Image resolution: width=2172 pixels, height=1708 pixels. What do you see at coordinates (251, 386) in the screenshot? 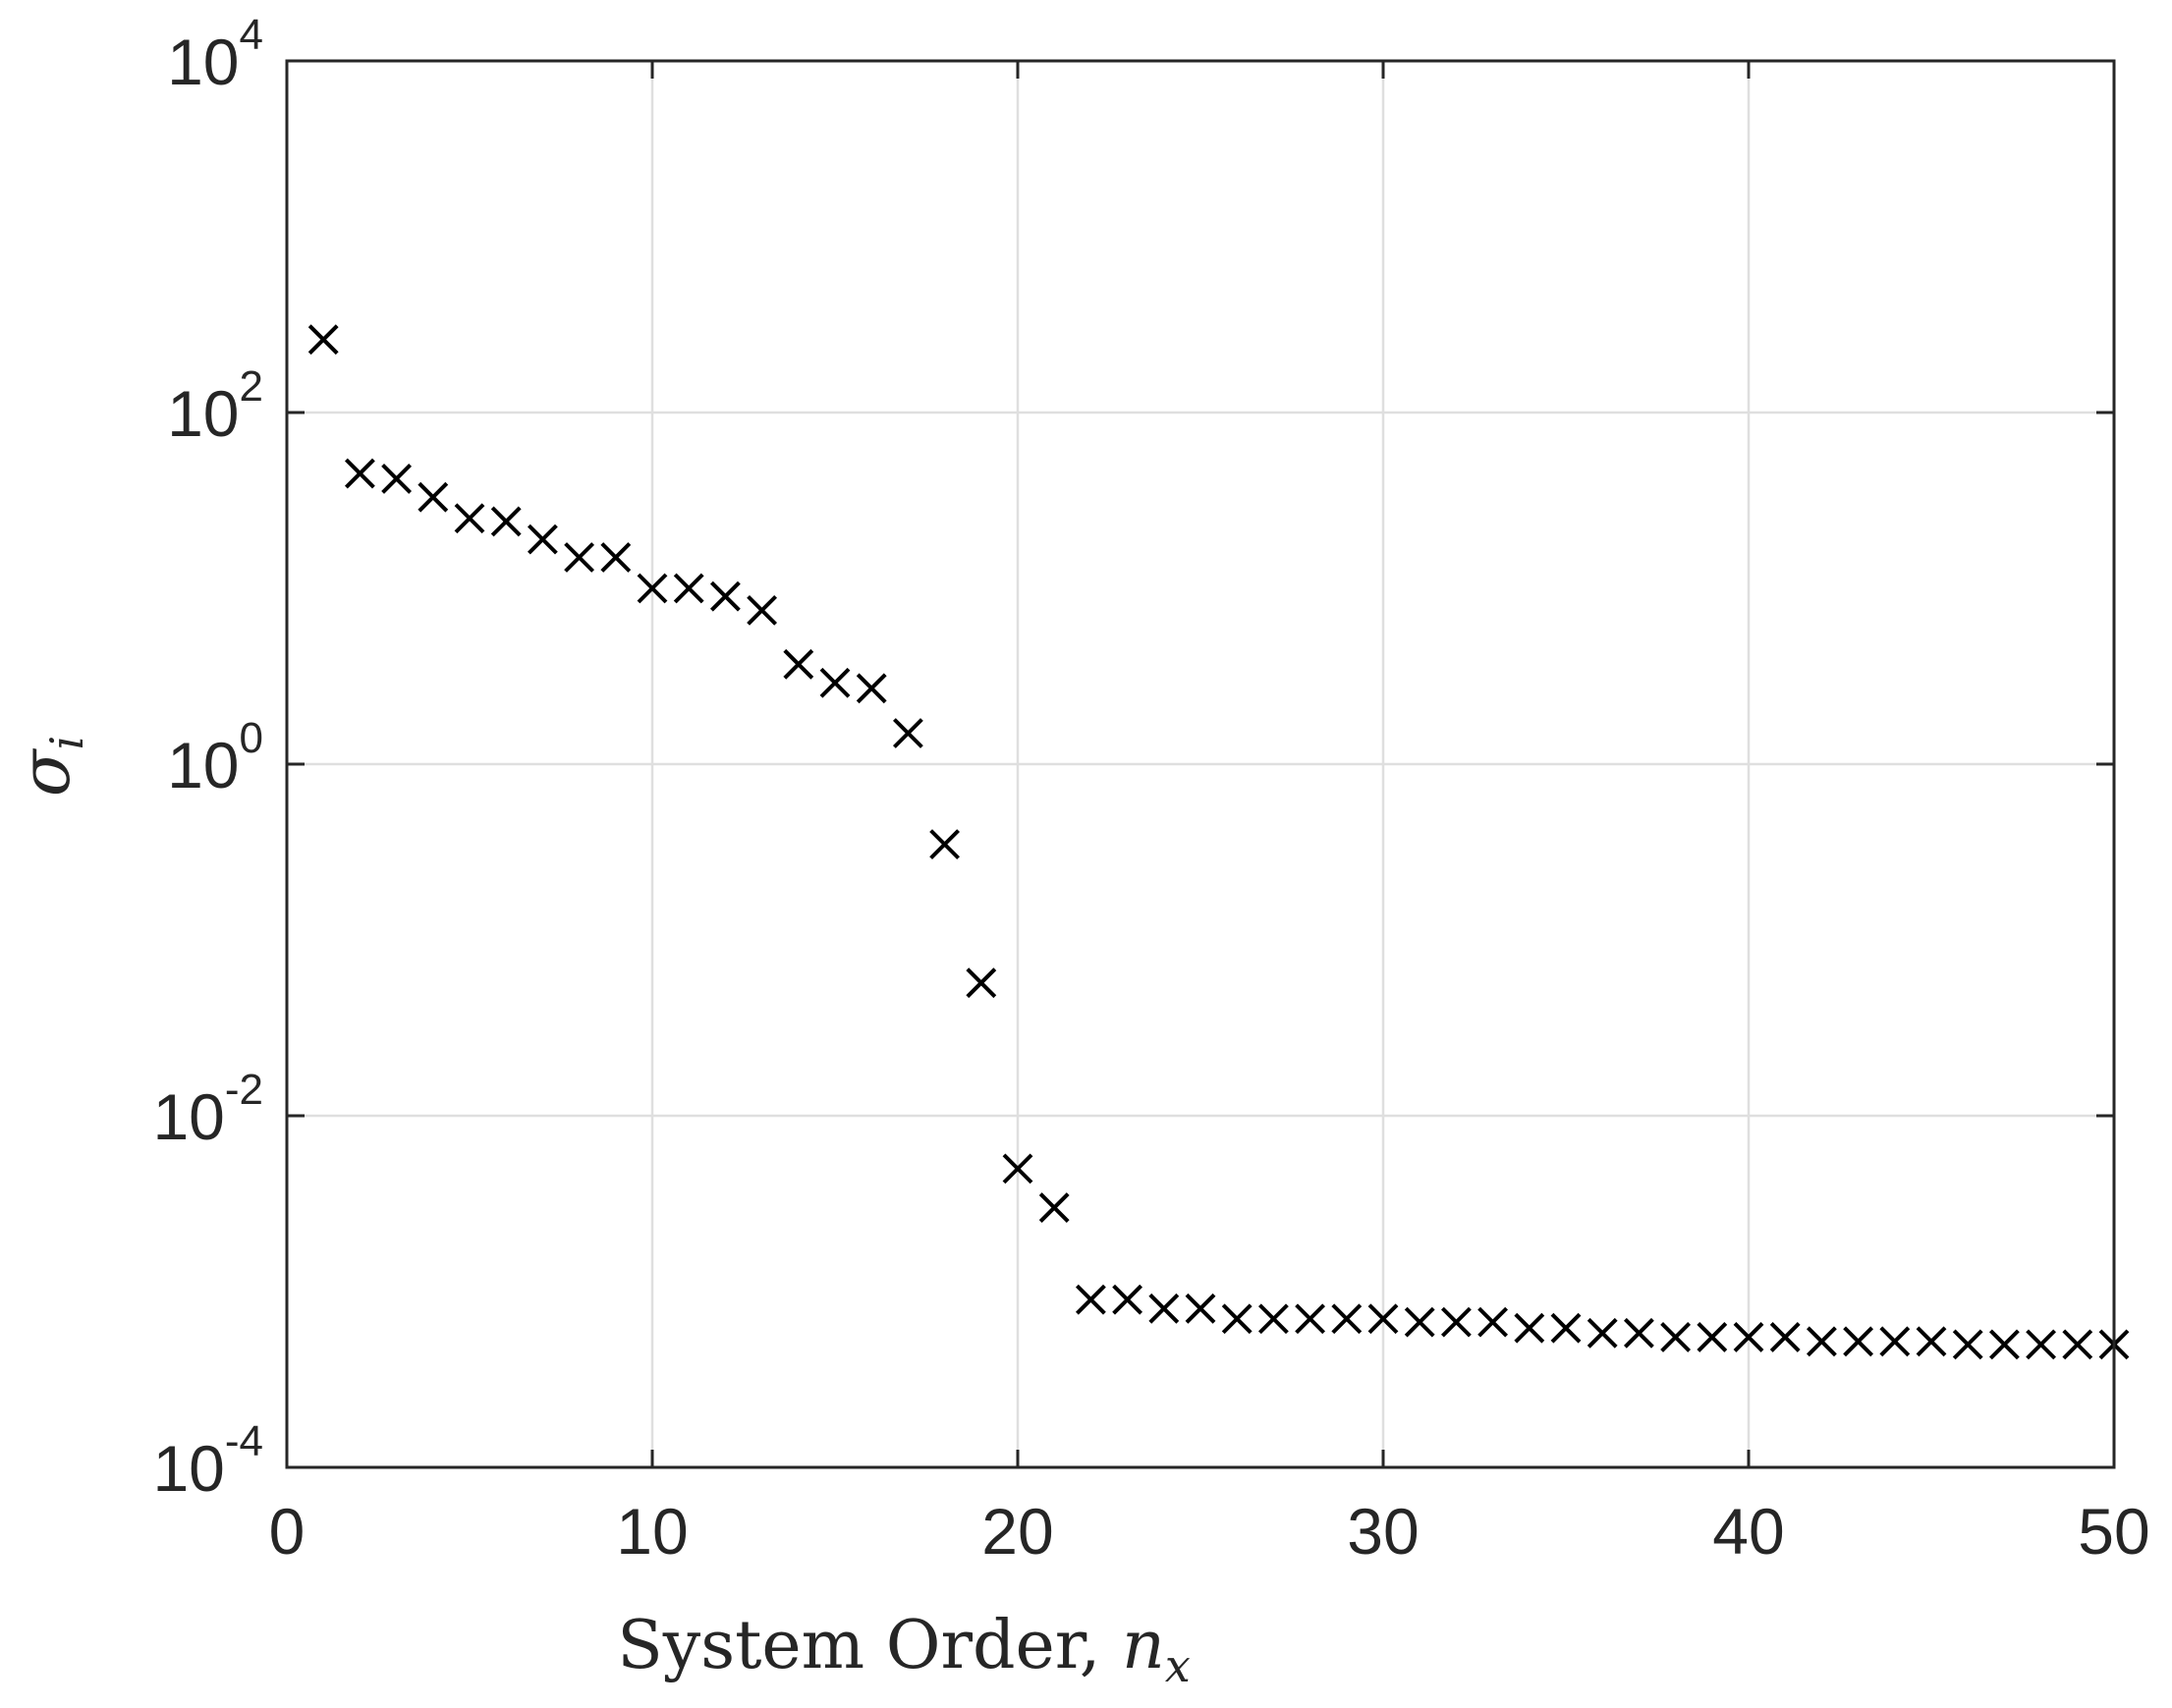
I see `y-tick-label-exponent: 2` at bounding box center [251, 386].